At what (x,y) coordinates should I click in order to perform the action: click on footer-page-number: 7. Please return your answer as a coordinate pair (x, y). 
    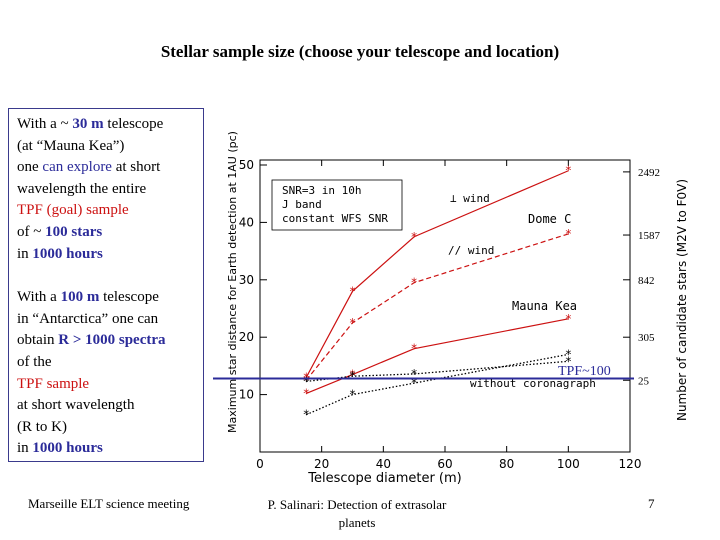
    Looking at the image, I should click on (651, 503).